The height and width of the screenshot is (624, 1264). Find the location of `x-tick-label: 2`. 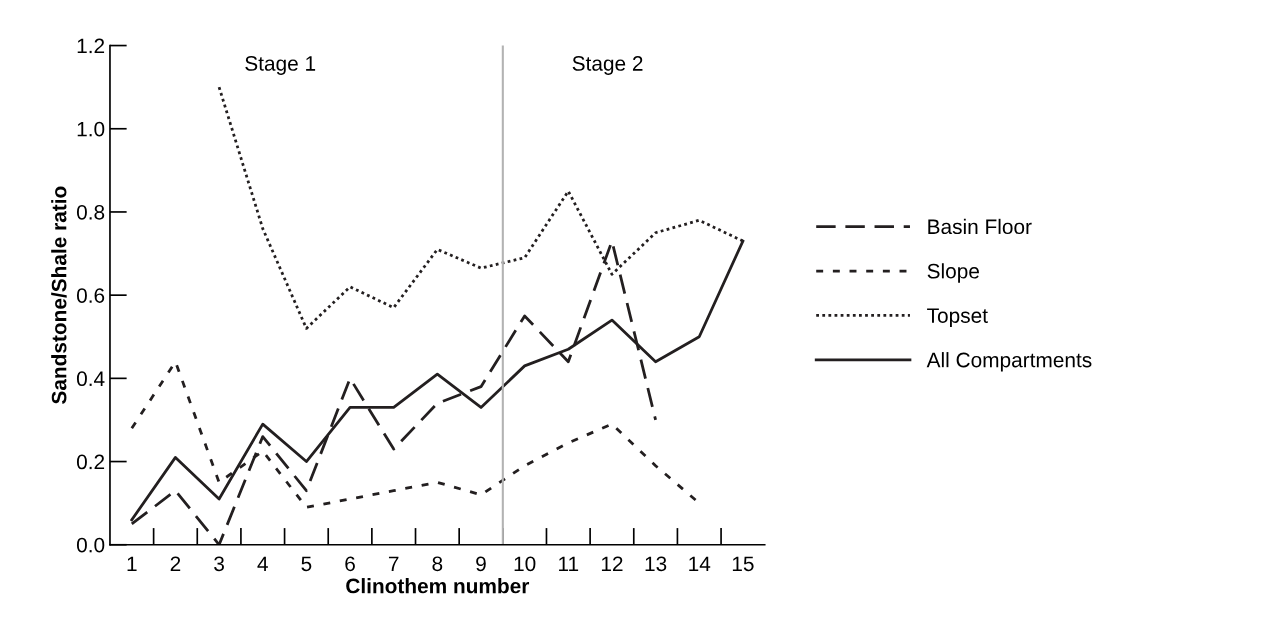

x-tick-label: 2 is located at coordinates (175, 563).